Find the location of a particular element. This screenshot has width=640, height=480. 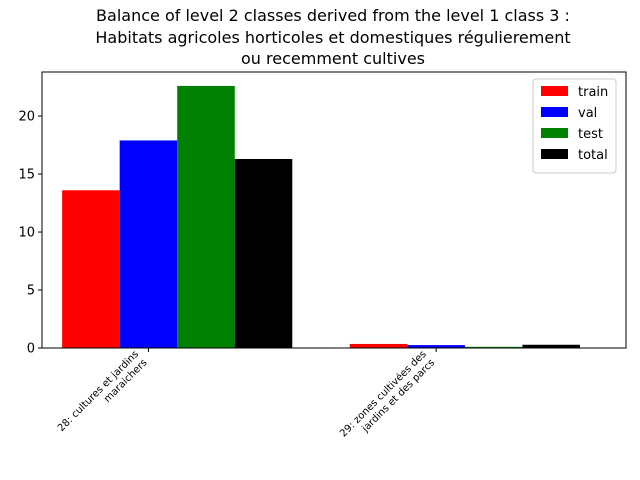

legend-swatch-val is located at coordinates (554, 112).